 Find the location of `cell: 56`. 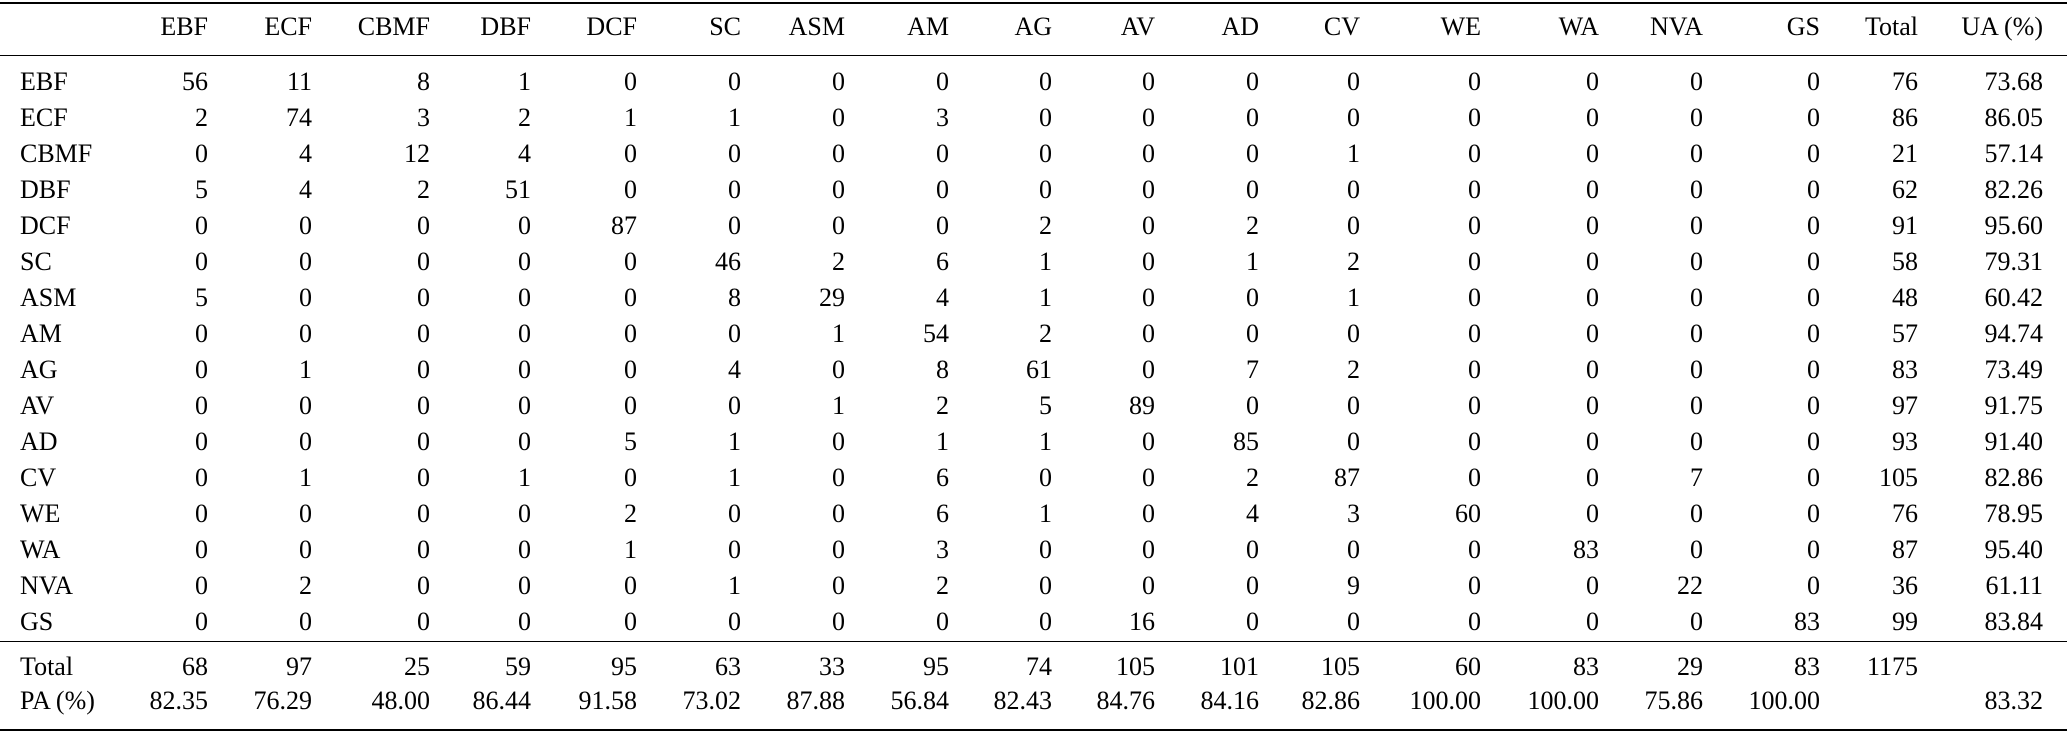

cell: 56 is located at coordinates (195, 81).